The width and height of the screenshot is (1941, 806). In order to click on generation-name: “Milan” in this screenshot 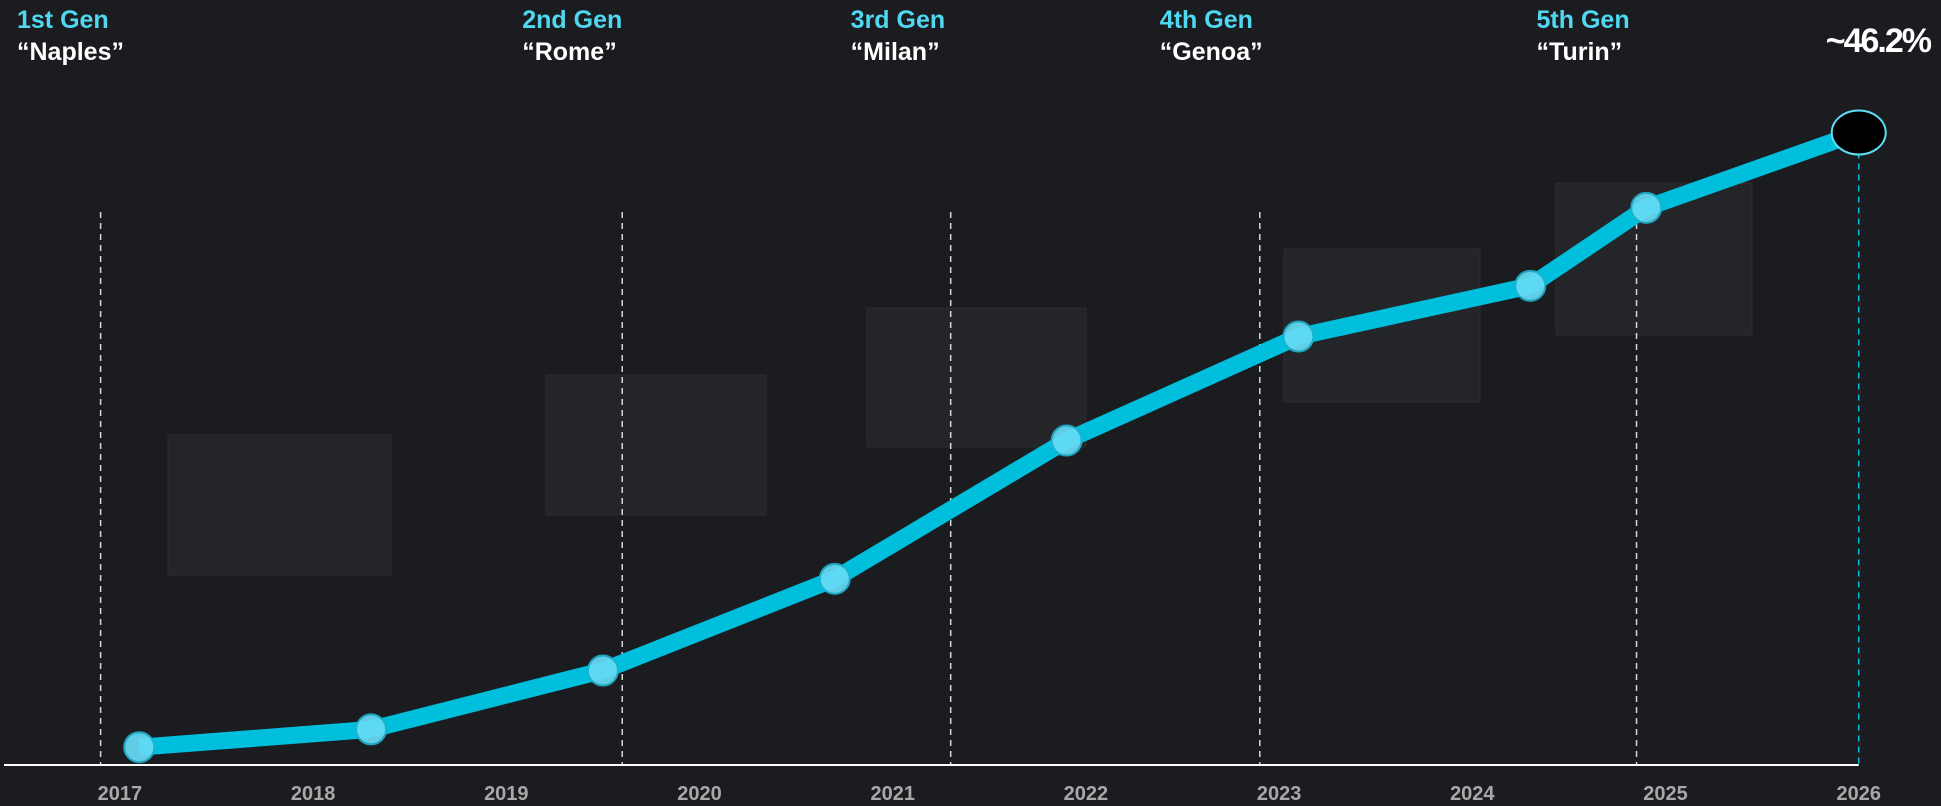, I will do `click(895, 52)`.